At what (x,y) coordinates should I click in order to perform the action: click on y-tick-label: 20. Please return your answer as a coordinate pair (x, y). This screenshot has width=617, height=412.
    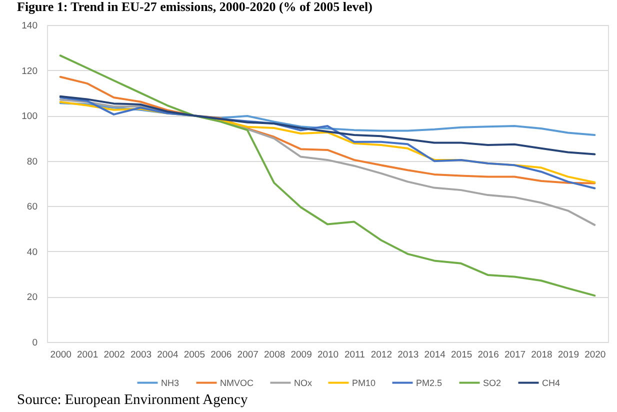
    Looking at the image, I should click on (32, 298).